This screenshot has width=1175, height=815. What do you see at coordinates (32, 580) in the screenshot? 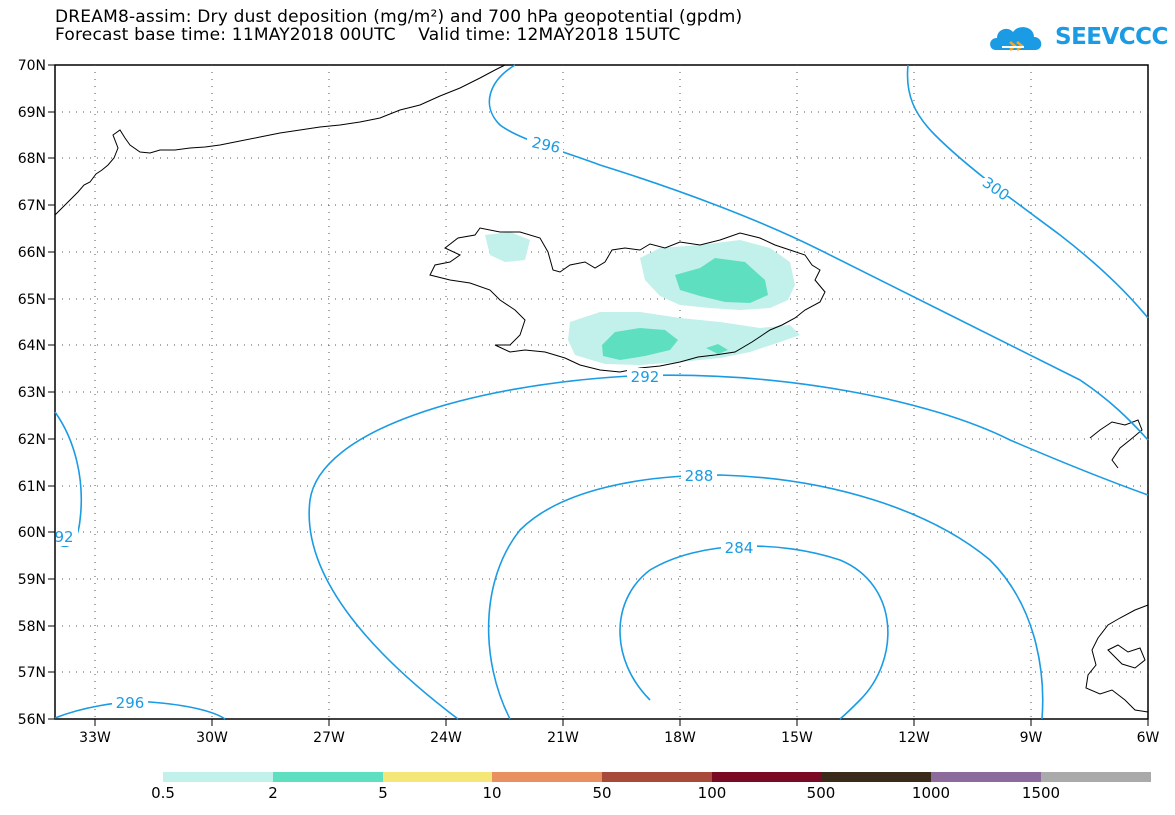
I see `lat-label: 59N` at bounding box center [32, 580].